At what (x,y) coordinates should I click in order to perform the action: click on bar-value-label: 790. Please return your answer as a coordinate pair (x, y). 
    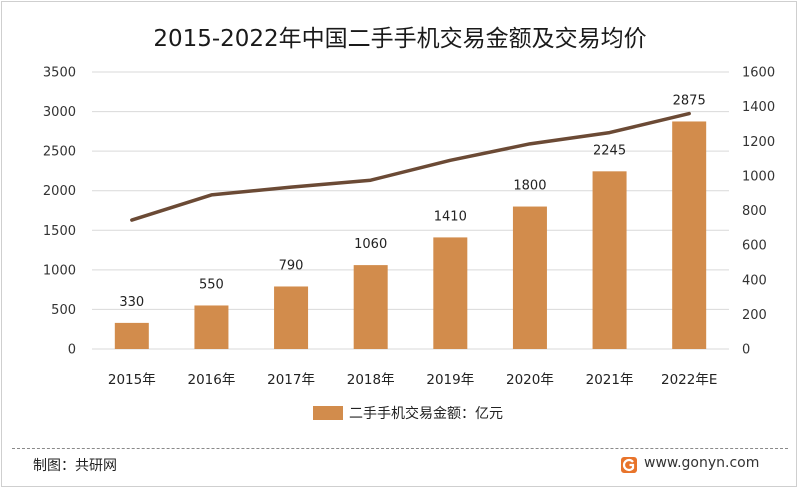
    Looking at the image, I should click on (291, 265).